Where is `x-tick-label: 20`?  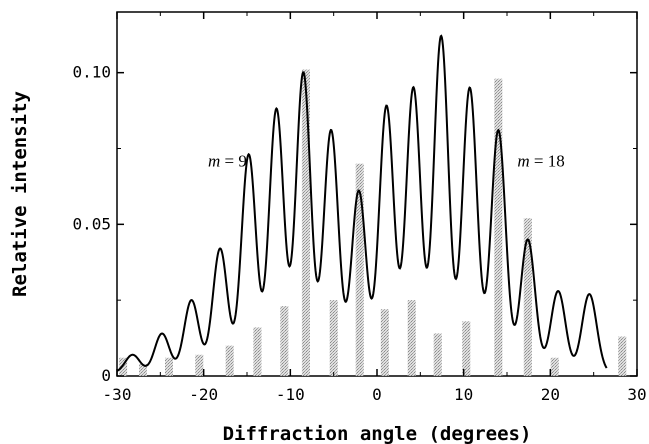 x-tick-label: 20 is located at coordinates (550, 394).